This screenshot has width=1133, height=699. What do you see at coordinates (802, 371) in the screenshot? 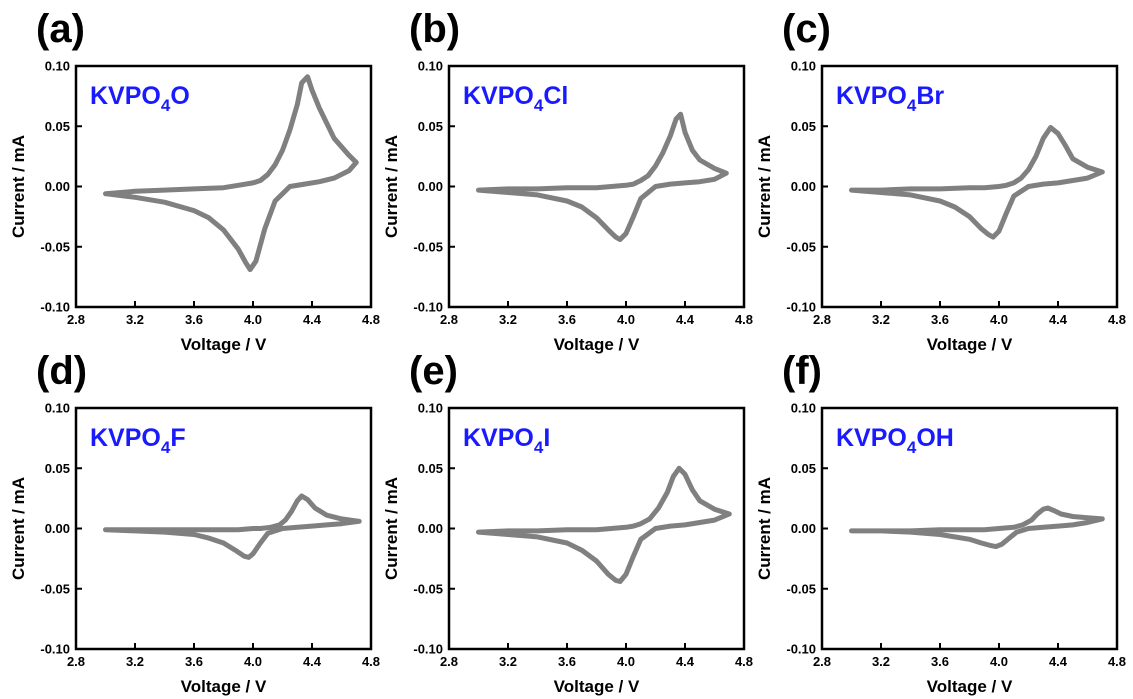
I see `panel-letter: (f)` at bounding box center [802, 371].